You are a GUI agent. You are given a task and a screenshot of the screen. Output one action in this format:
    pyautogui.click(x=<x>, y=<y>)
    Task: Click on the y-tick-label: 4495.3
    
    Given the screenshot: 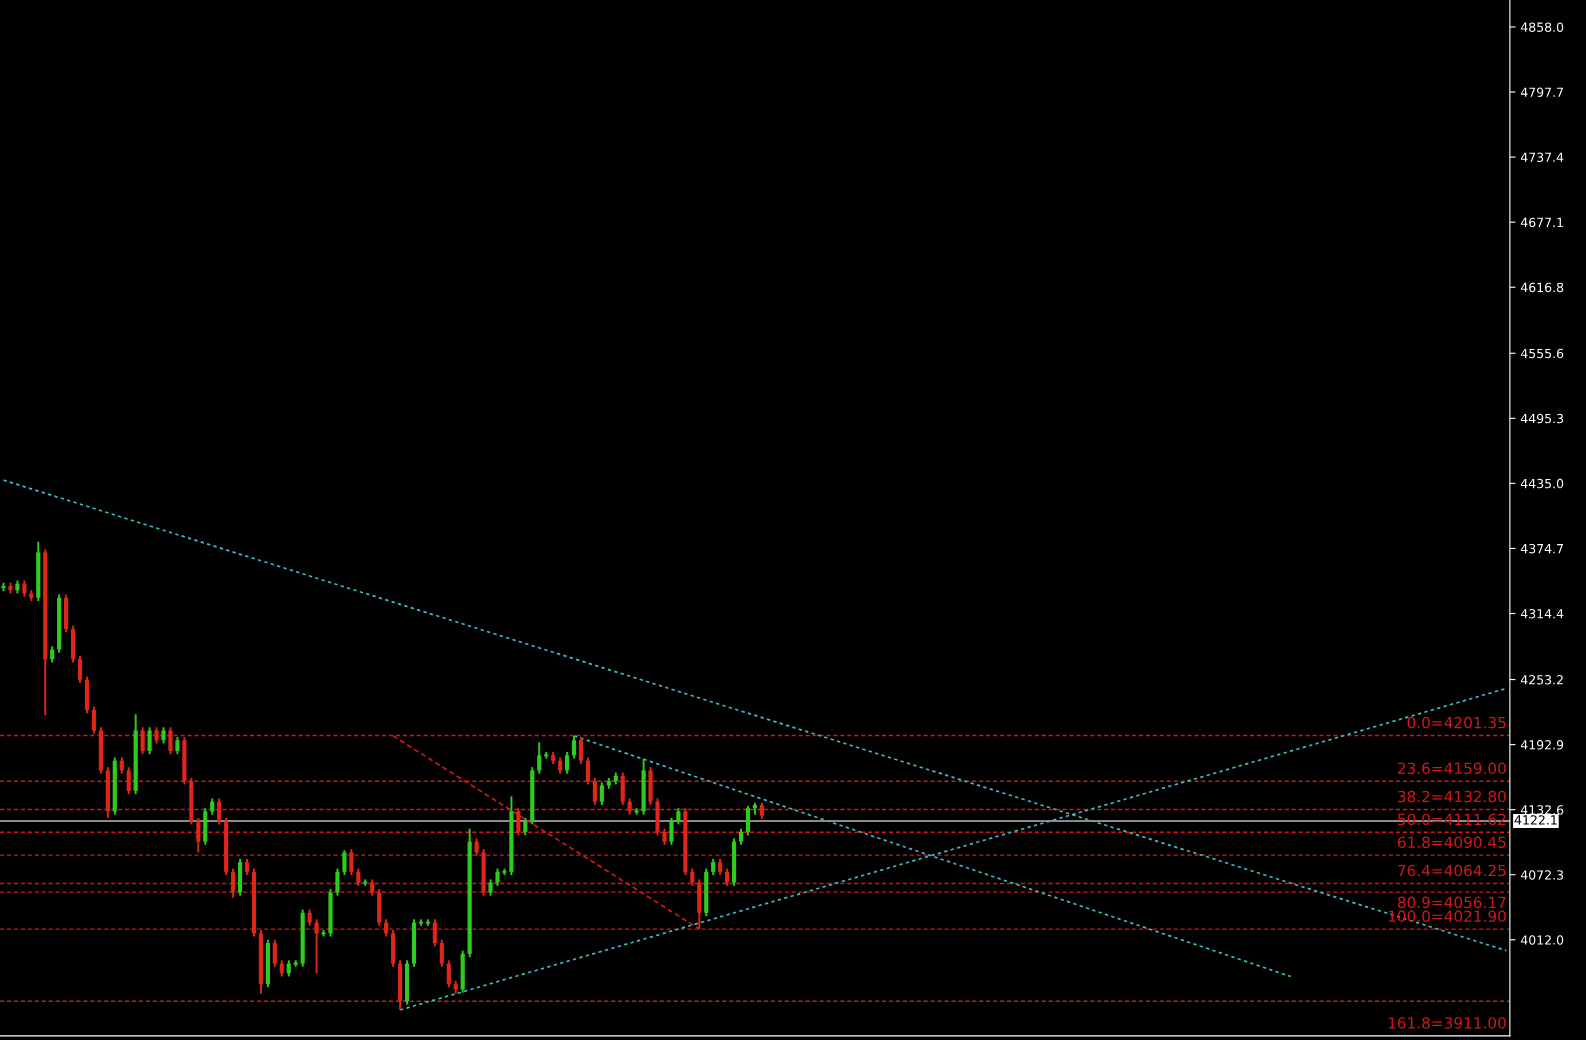 What is the action you would take?
    pyautogui.click(x=1542, y=418)
    